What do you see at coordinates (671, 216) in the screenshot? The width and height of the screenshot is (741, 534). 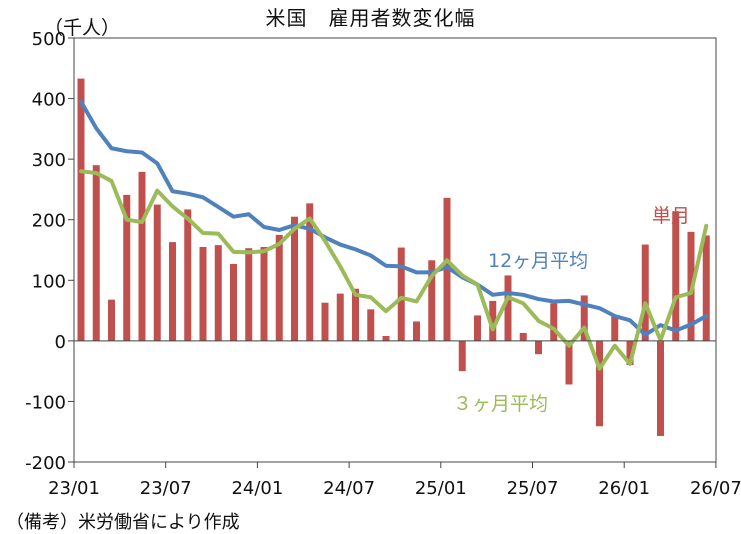 I see `series-label-monthly: 単月` at bounding box center [671, 216].